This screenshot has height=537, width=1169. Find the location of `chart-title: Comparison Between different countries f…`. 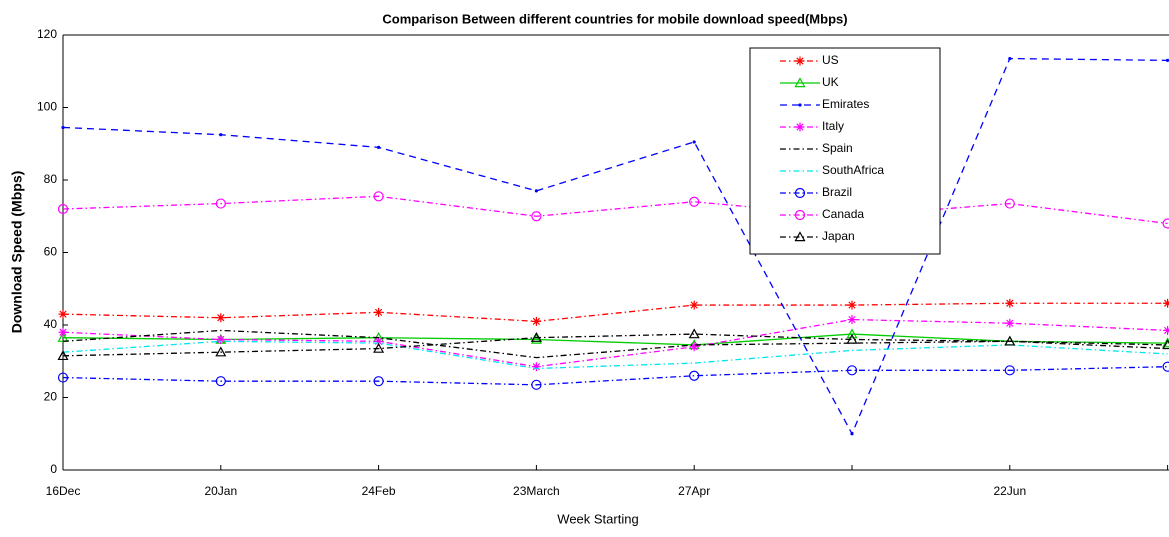

chart-title: Comparison Between different countries f… is located at coordinates (614, 18).